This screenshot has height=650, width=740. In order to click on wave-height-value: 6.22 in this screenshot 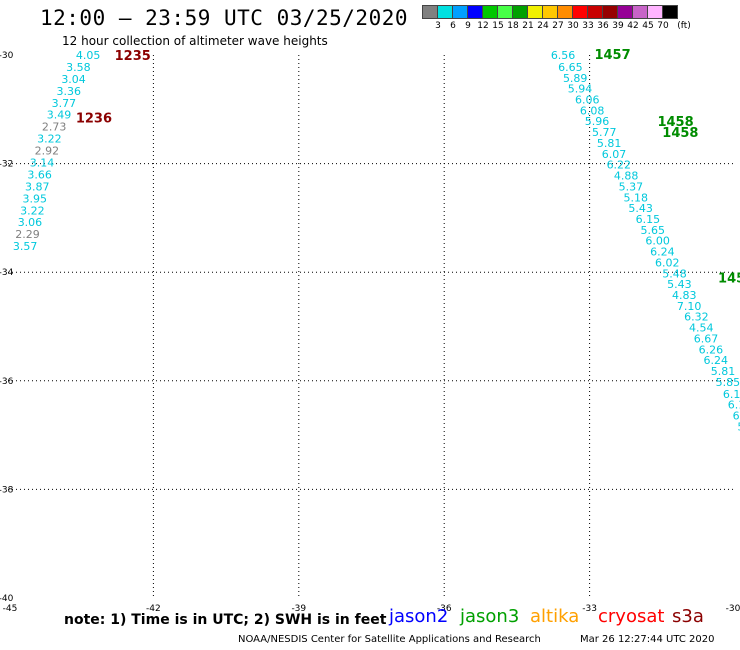, I will do `click(619, 165)`.